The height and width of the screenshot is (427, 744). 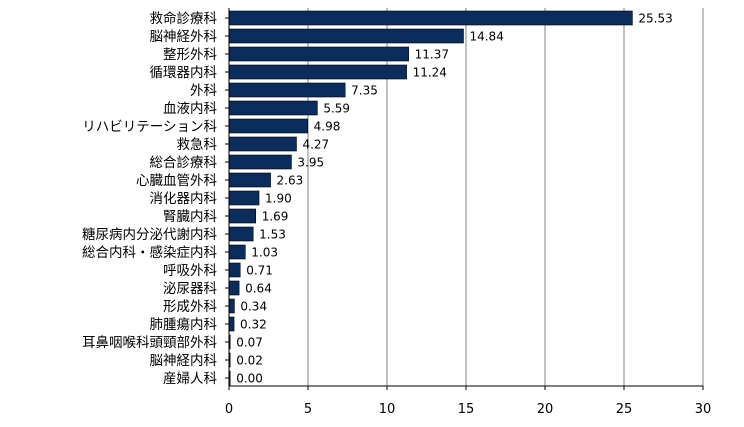 I want to click on value-label: 11.37, so click(x=432, y=55).